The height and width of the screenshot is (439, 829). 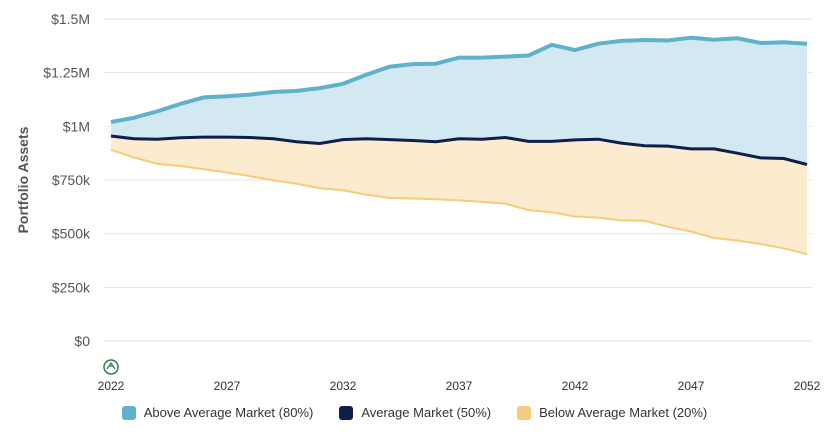 I want to click on start-marker-icon, so click(x=111, y=367).